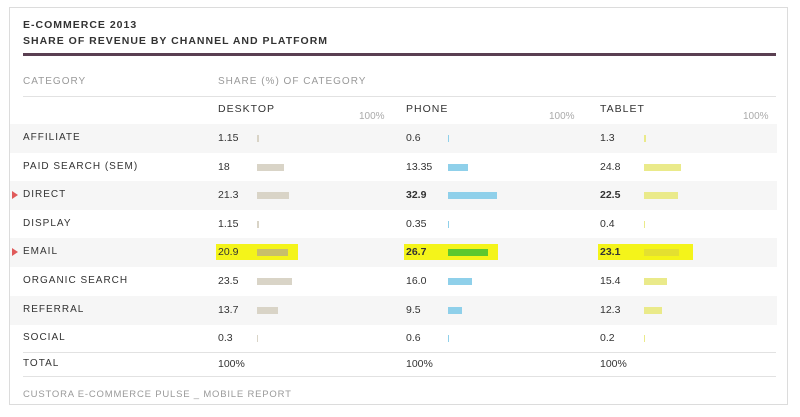 This screenshot has height=417, width=800. Describe the element at coordinates (610, 309) in the screenshot. I see `value-label-tablet: 12.3` at that location.